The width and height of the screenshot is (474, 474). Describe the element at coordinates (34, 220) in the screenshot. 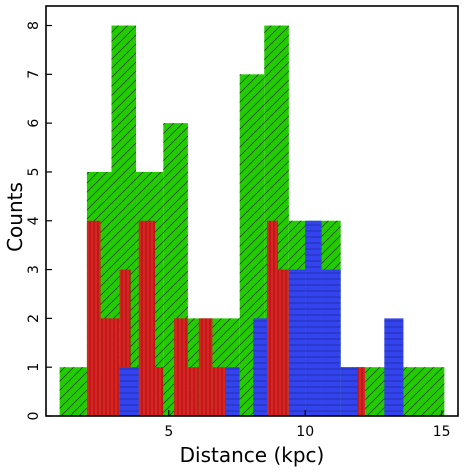

I see `y-tick-label-4: 4` at that location.